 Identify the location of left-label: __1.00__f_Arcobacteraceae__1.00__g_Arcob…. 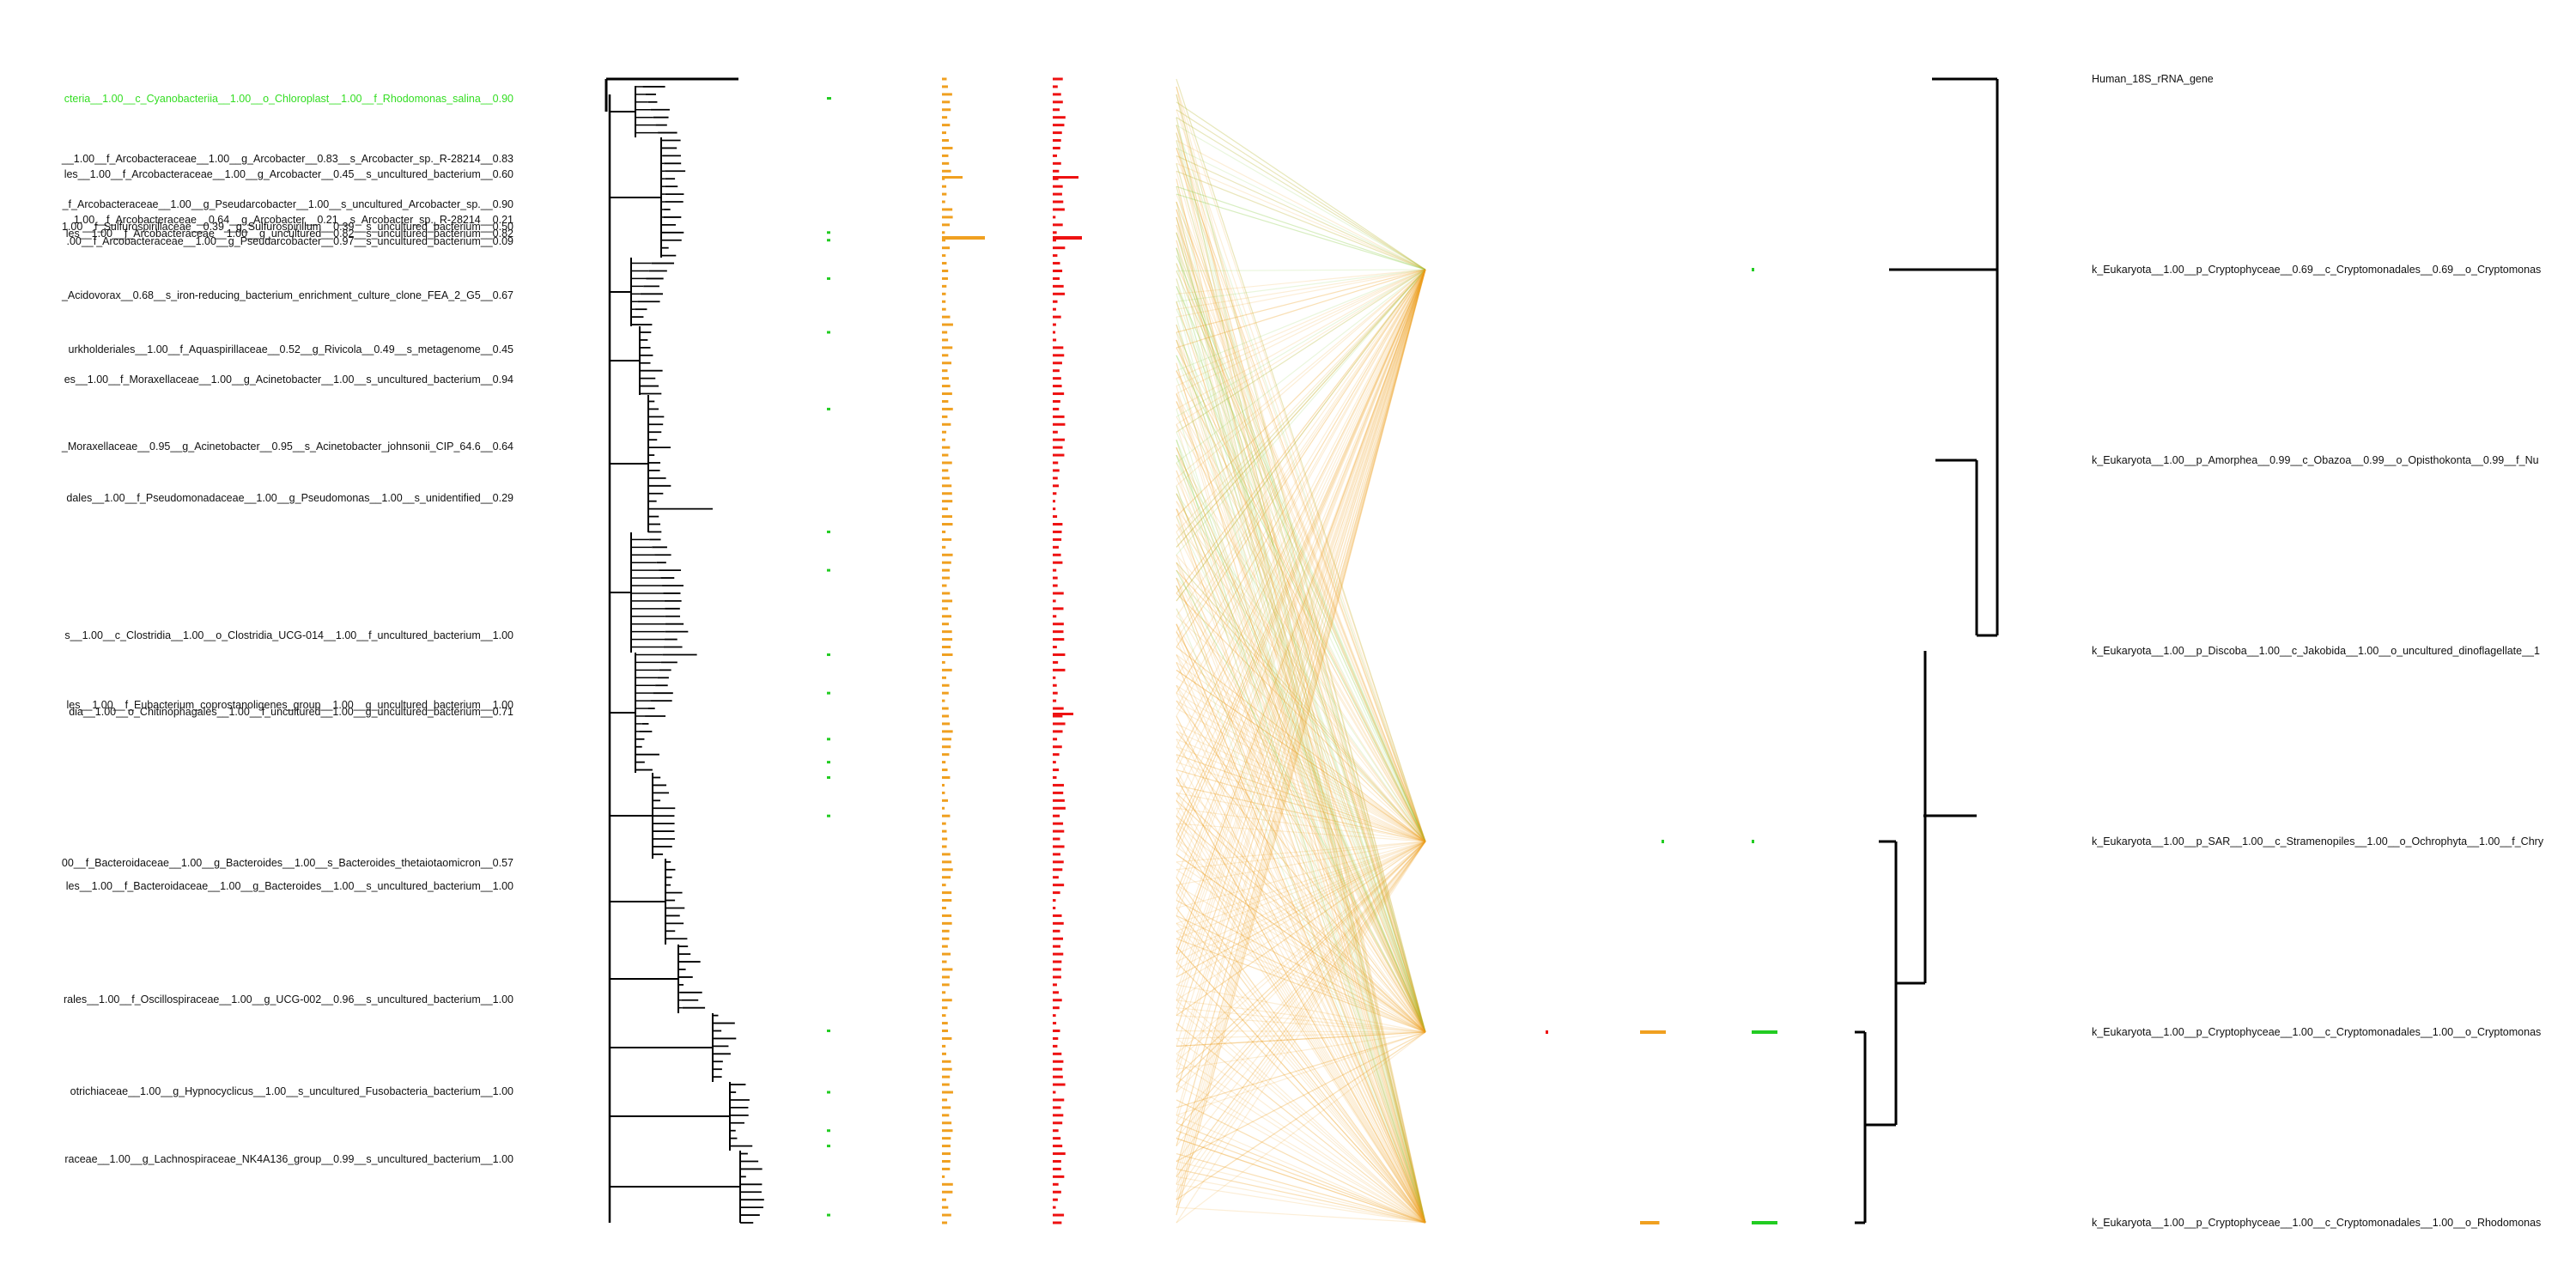
(287, 159).